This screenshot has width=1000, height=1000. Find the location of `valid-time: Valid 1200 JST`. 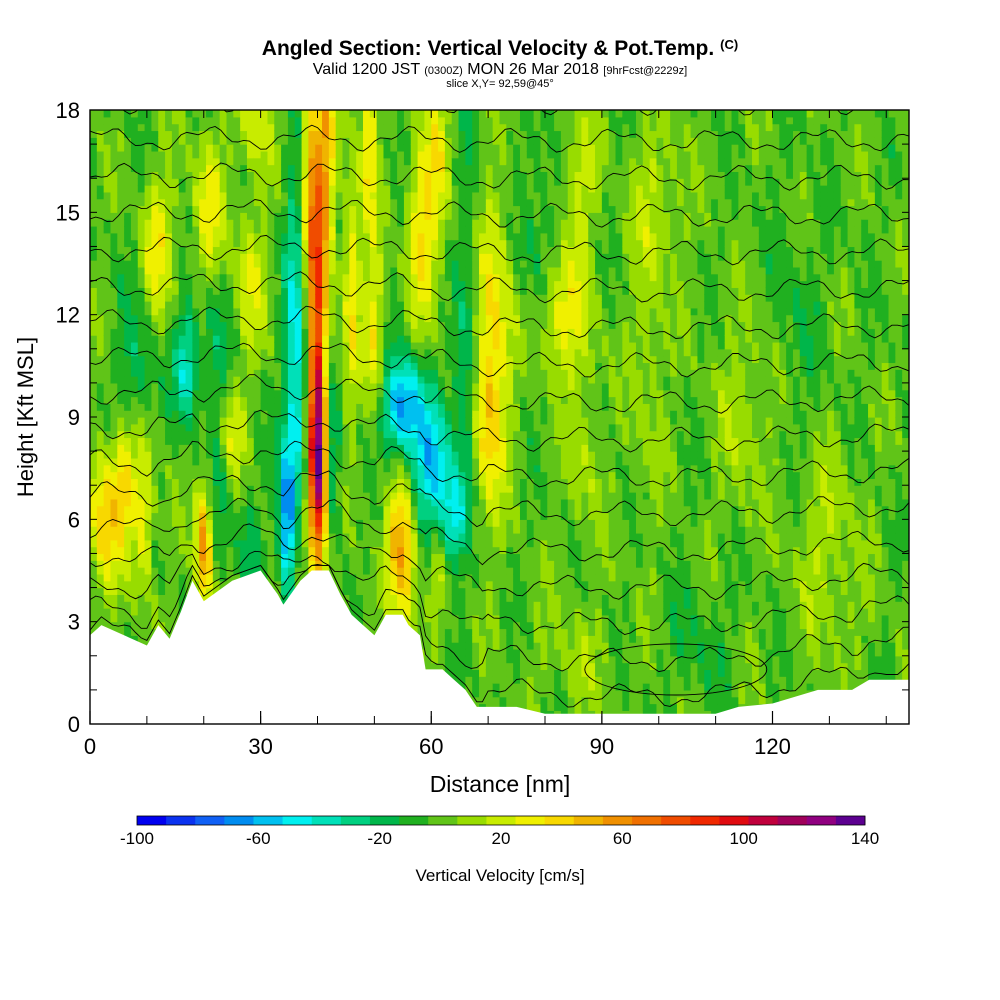

valid-time: Valid 1200 JST is located at coordinates (366, 69).